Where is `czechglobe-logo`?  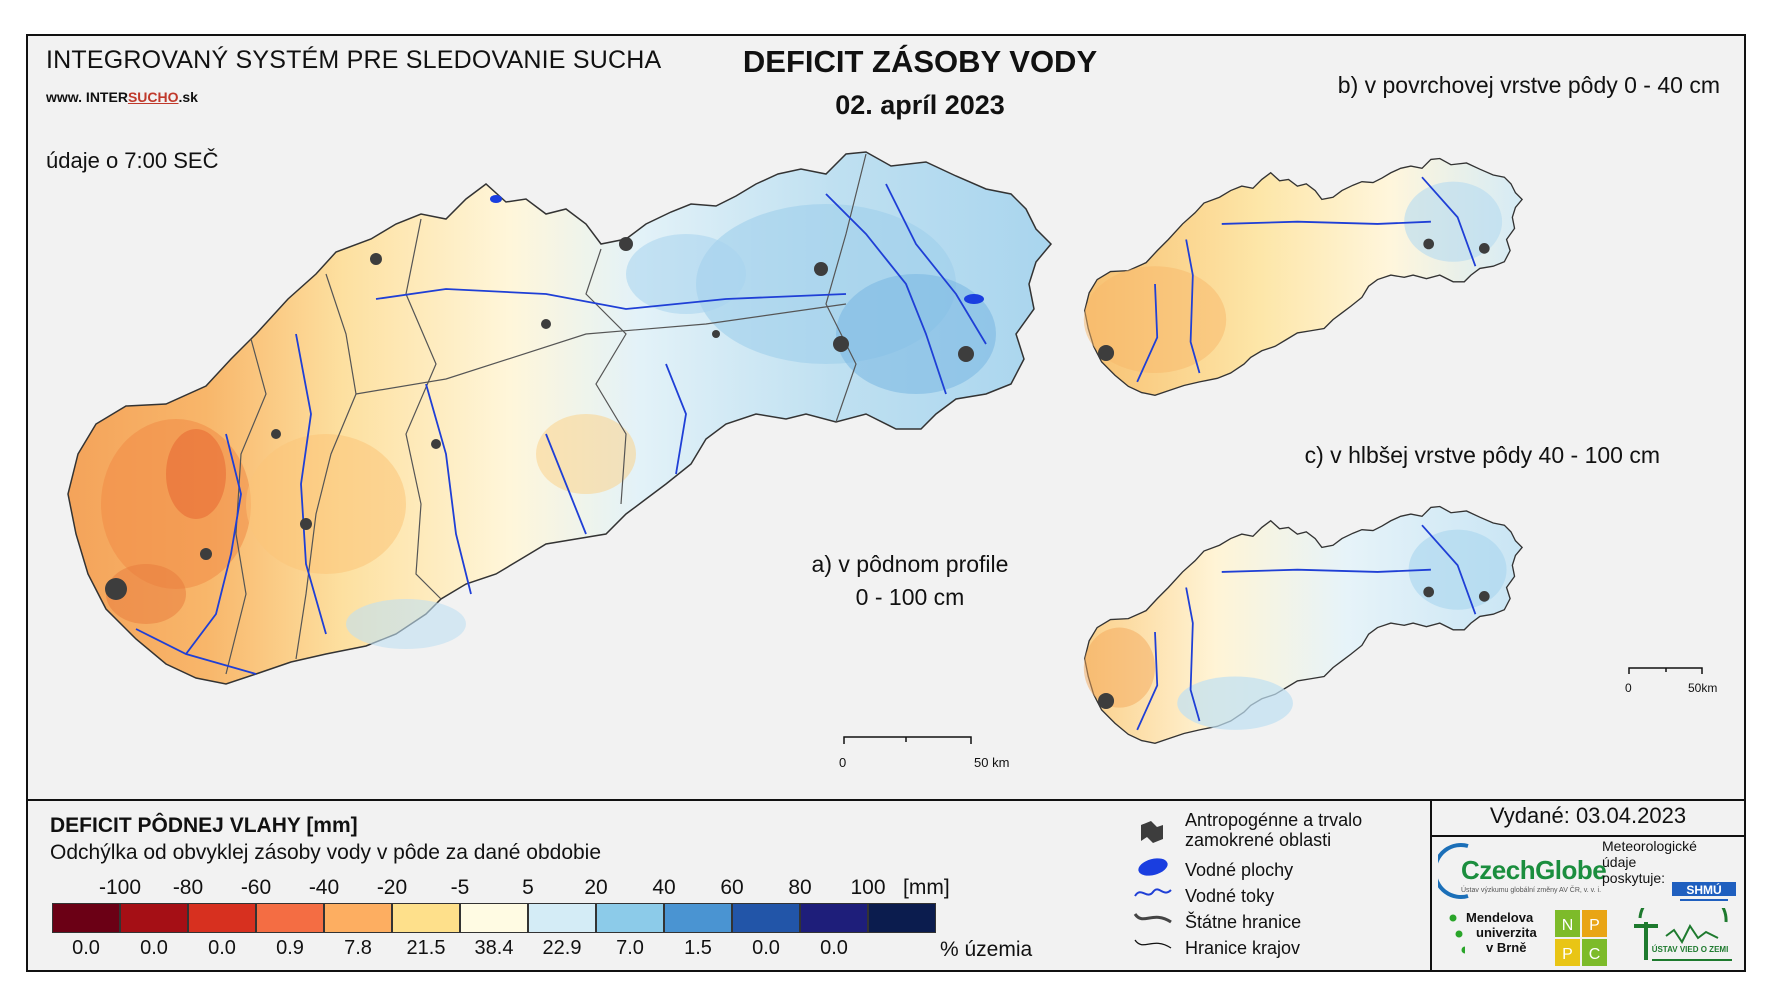
czechglobe-logo is located at coordinates (1453, 871).